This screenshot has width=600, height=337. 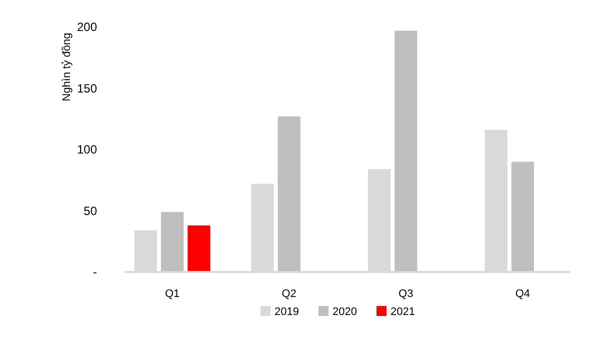 What do you see at coordinates (522, 294) in the screenshot?
I see `x-tick-label: Q4` at bounding box center [522, 294].